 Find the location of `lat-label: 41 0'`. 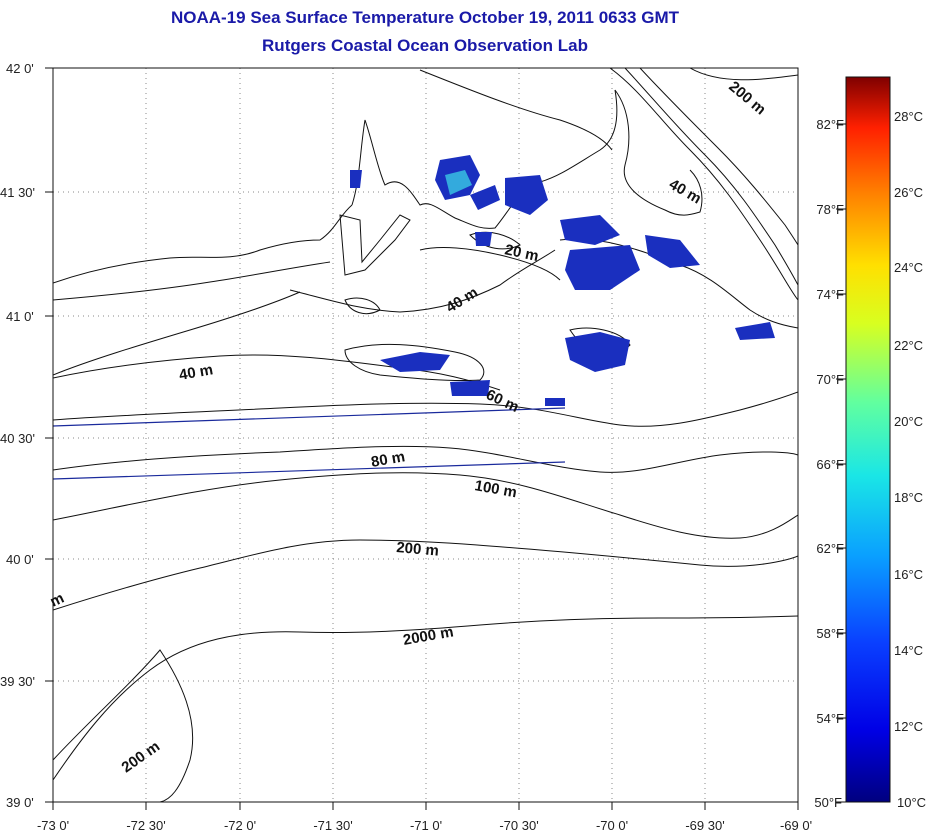

lat-label: 41 0' is located at coordinates (20, 316).